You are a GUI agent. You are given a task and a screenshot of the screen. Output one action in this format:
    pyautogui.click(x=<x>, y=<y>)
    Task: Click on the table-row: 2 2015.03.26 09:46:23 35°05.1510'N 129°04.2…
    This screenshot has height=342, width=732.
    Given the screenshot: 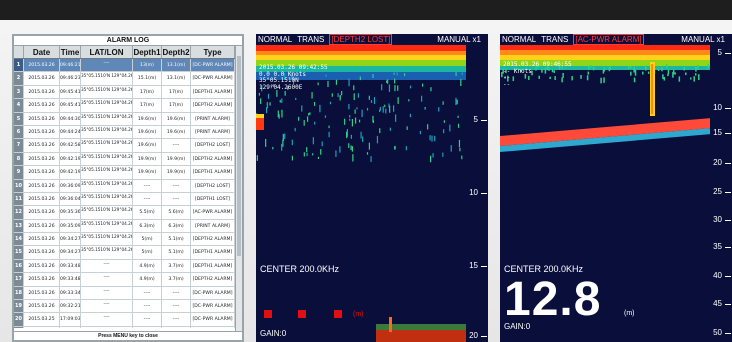 What is the action you would take?
    pyautogui.click(x=128, y=79)
    